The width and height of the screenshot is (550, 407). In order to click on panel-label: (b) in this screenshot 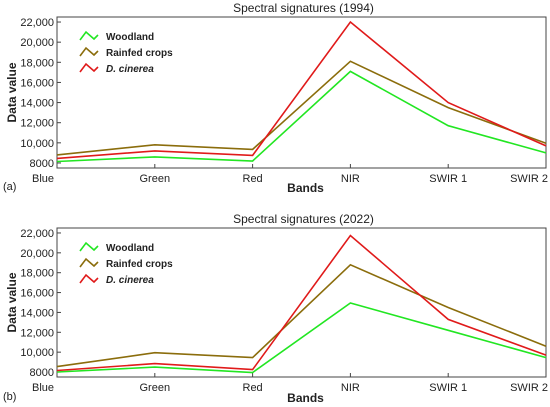, I will do `click(9, 397)`.